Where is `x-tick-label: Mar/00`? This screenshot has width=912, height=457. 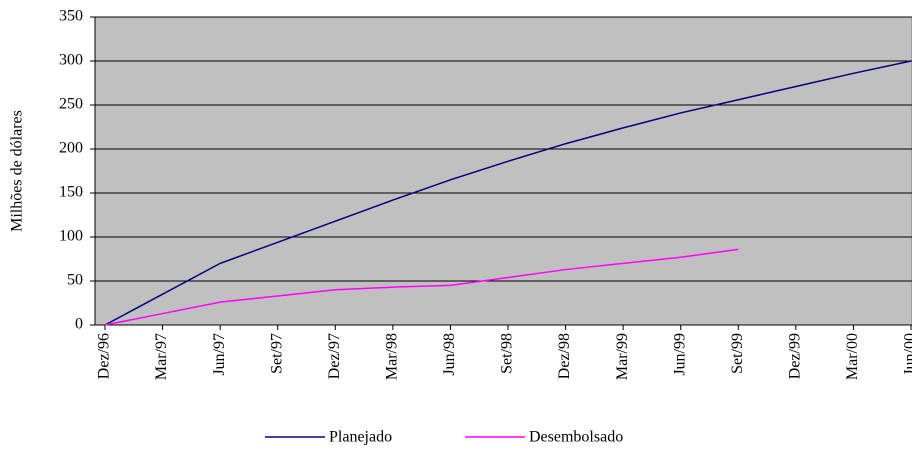
x-tick-label: Mar/00 is located at coordinates (852, 356).